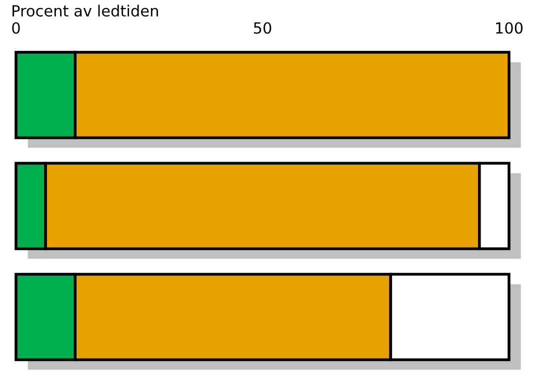 The height and width of the screenshot is (390, 541). Describe the element at coordinates (263, 28) in the screenshot. I see `x-tick-label: 50` at that location.